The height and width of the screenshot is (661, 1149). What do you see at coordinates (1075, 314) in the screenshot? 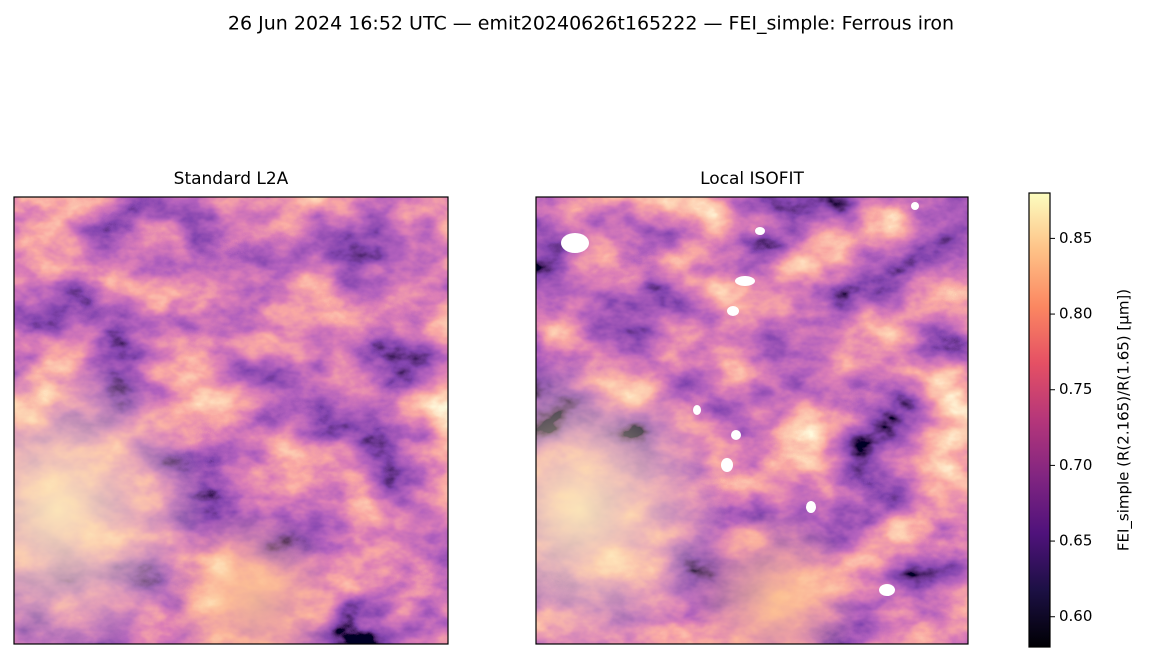
I see `tick-label: 0.80` at bounding box center [1075, 314].